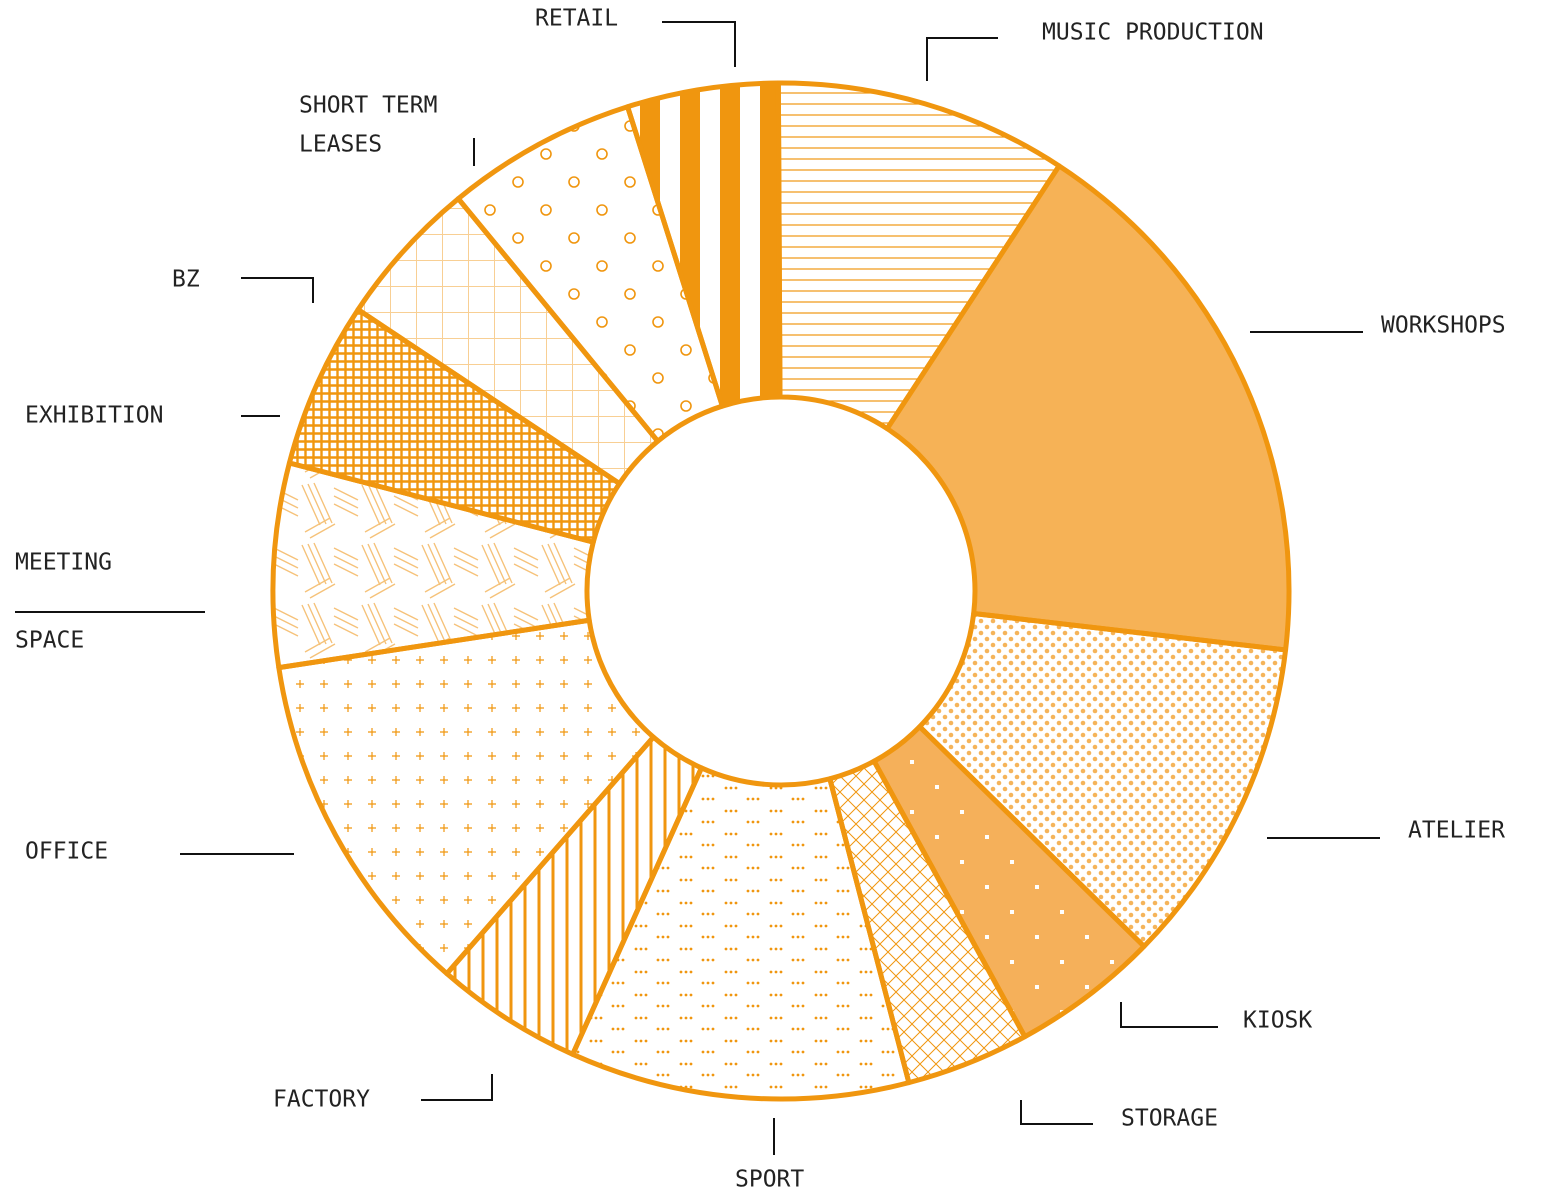 This screenshot has height=1197, width=1547. I want to click on label-atelier: ATELIER, so click(1456, 831).